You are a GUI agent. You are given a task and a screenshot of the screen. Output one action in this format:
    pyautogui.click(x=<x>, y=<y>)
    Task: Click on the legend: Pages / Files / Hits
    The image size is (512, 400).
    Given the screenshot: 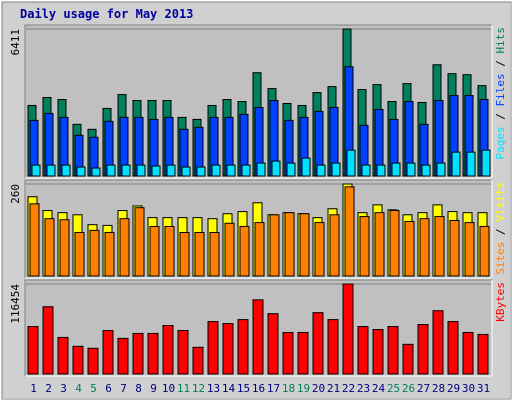 What is the action you would take?
    pyautogui.click(x=500, y=93)
    